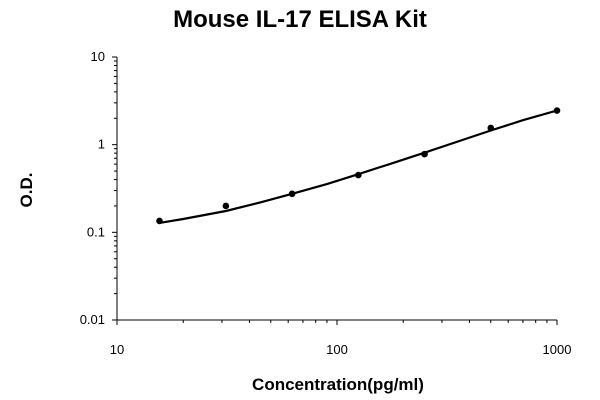 The image size is (600, 400). I want to click on y-tick-label: 1, so click(101, 144).